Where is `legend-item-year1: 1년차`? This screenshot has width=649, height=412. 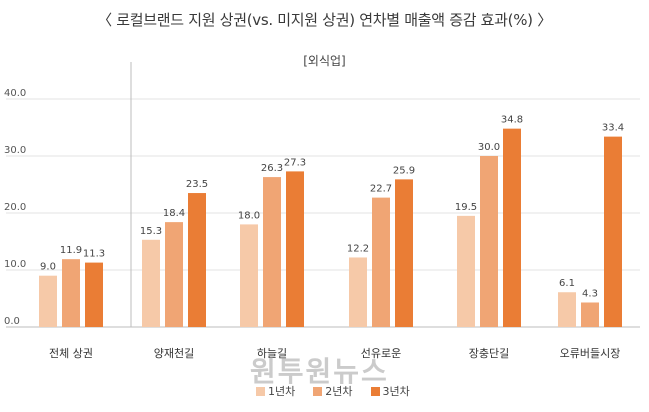
legend-item-year1: 1년차 is located at coordinates (275, 391).